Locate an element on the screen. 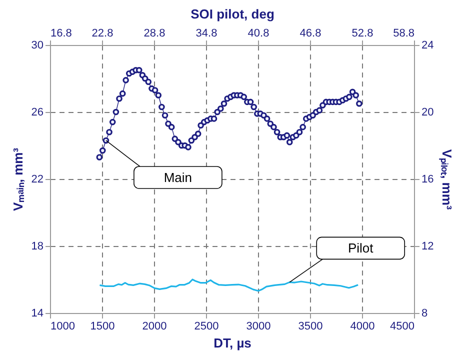 Image resolution: width=463 pixels, height=360 pixels. x2-axis-title: SOI pilot, deg is located at coordinates (232, 14).